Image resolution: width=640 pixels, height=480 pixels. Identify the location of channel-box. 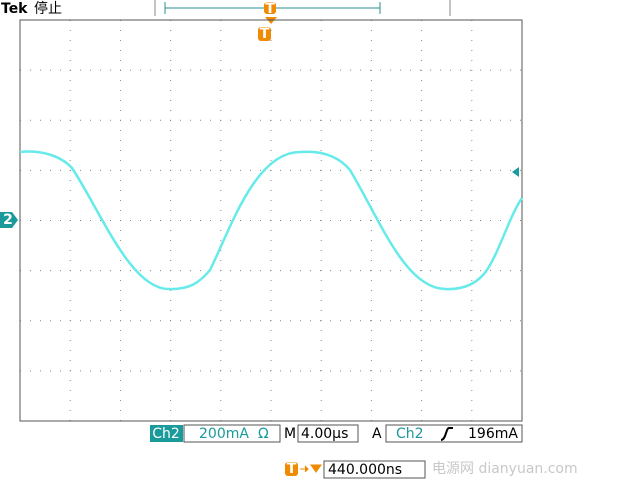
(166, 433).